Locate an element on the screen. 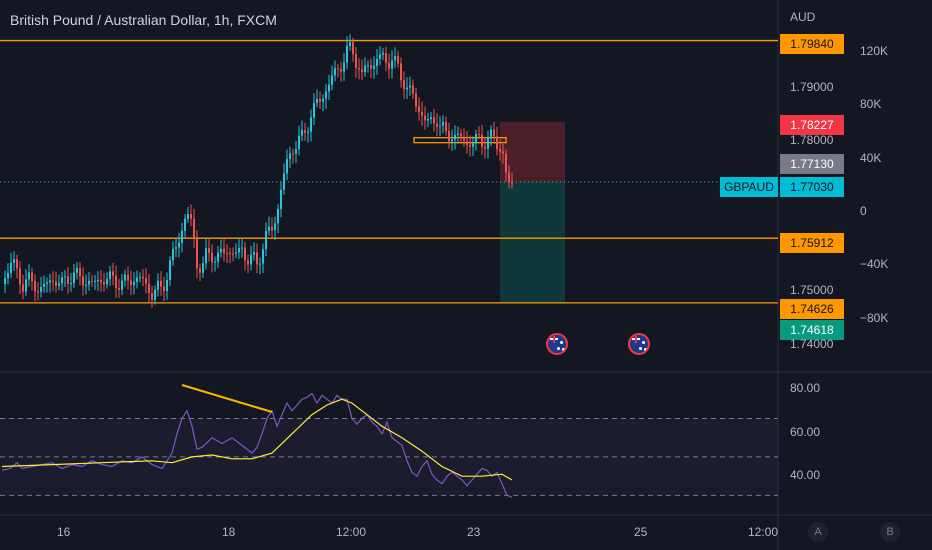 This screenshot has width=932, height=550. price-label-stop: 1.78227 is located at coordinates (812, 125).